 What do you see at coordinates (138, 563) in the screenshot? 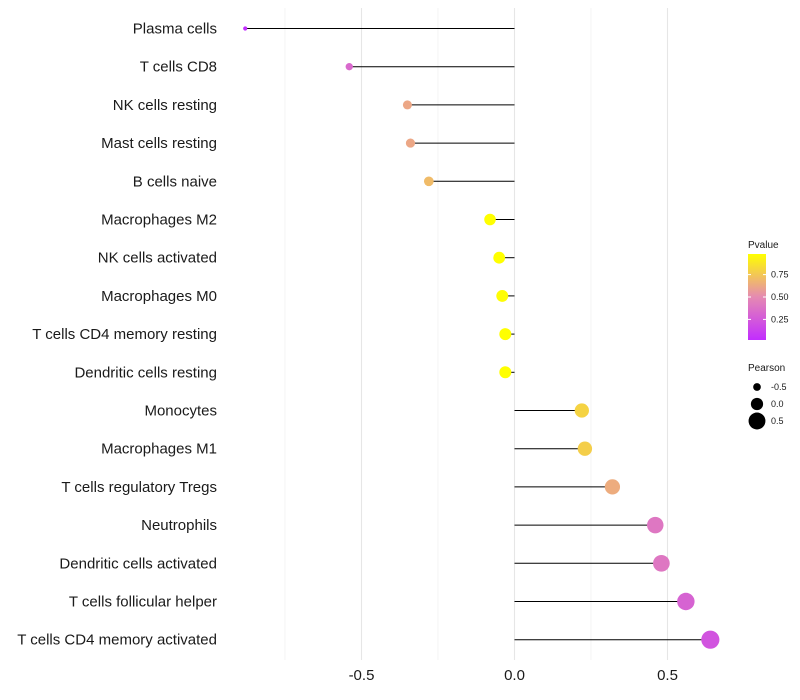
I see `category-label: Dendritic cells activated` at bounding box center [138, 563].